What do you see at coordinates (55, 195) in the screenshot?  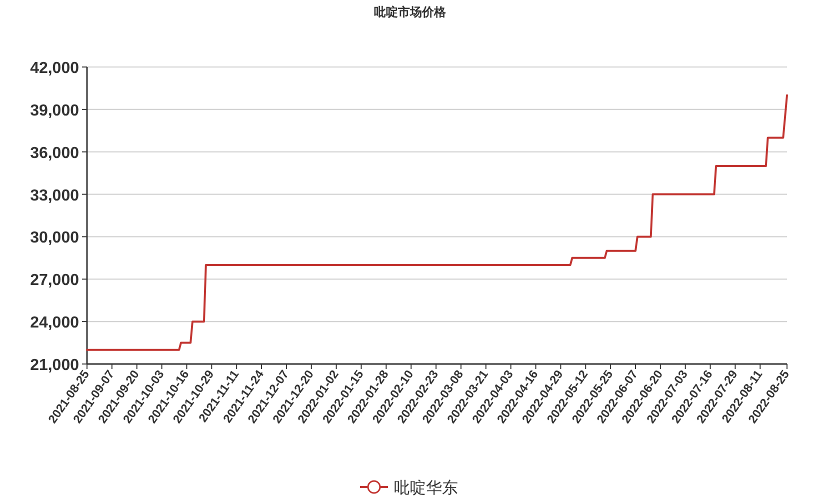 I see `y-tick-label: 33,000` at bounding box center [55, 195].